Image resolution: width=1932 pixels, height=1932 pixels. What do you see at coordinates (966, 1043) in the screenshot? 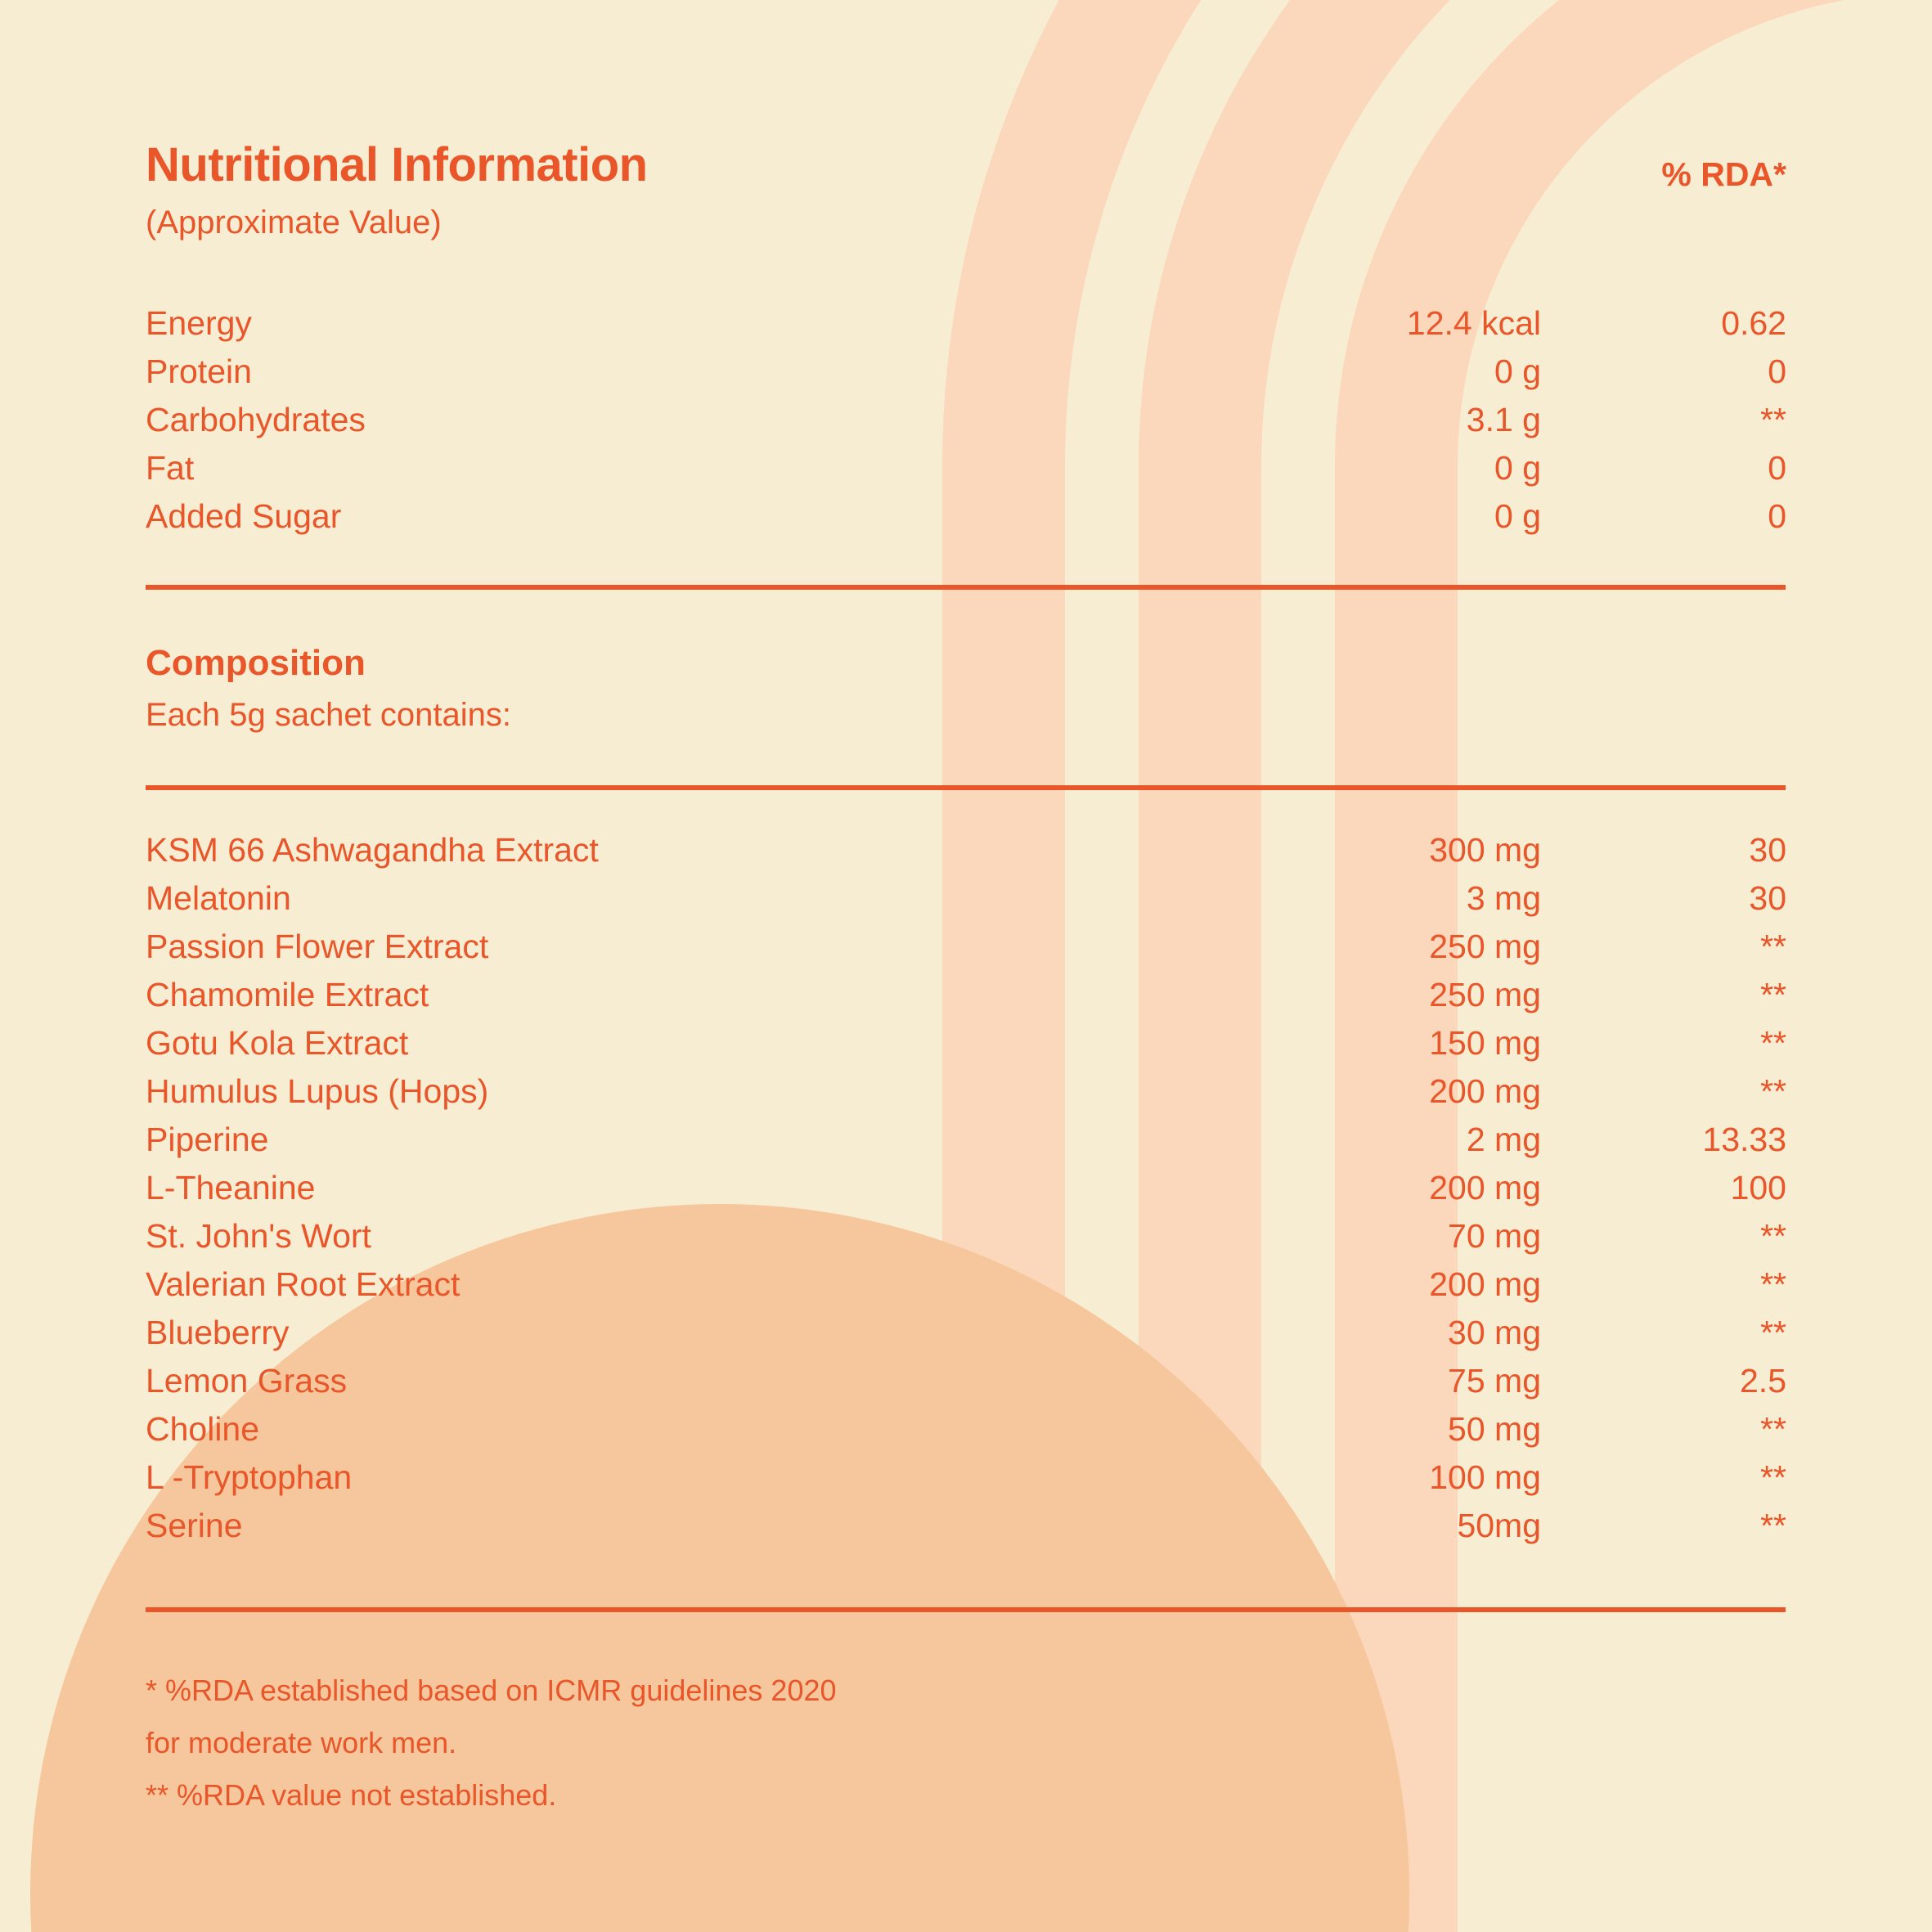
I see `composition-row: Gotu Kola Extract 150 mg **` at bounding box center [966, 1043].